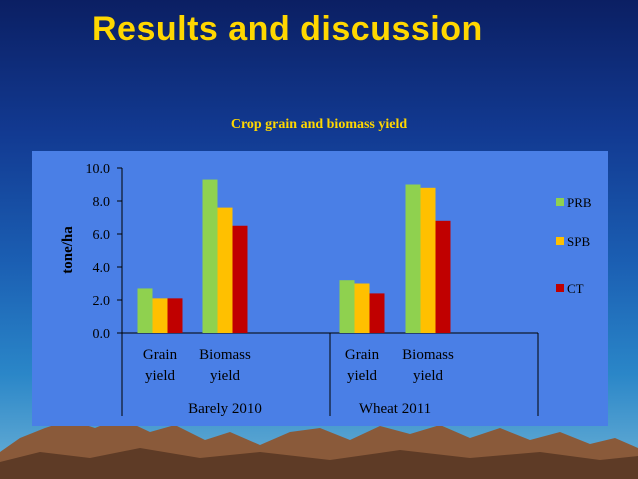  I want to click on legend-label: PRB, so click(579, 202).